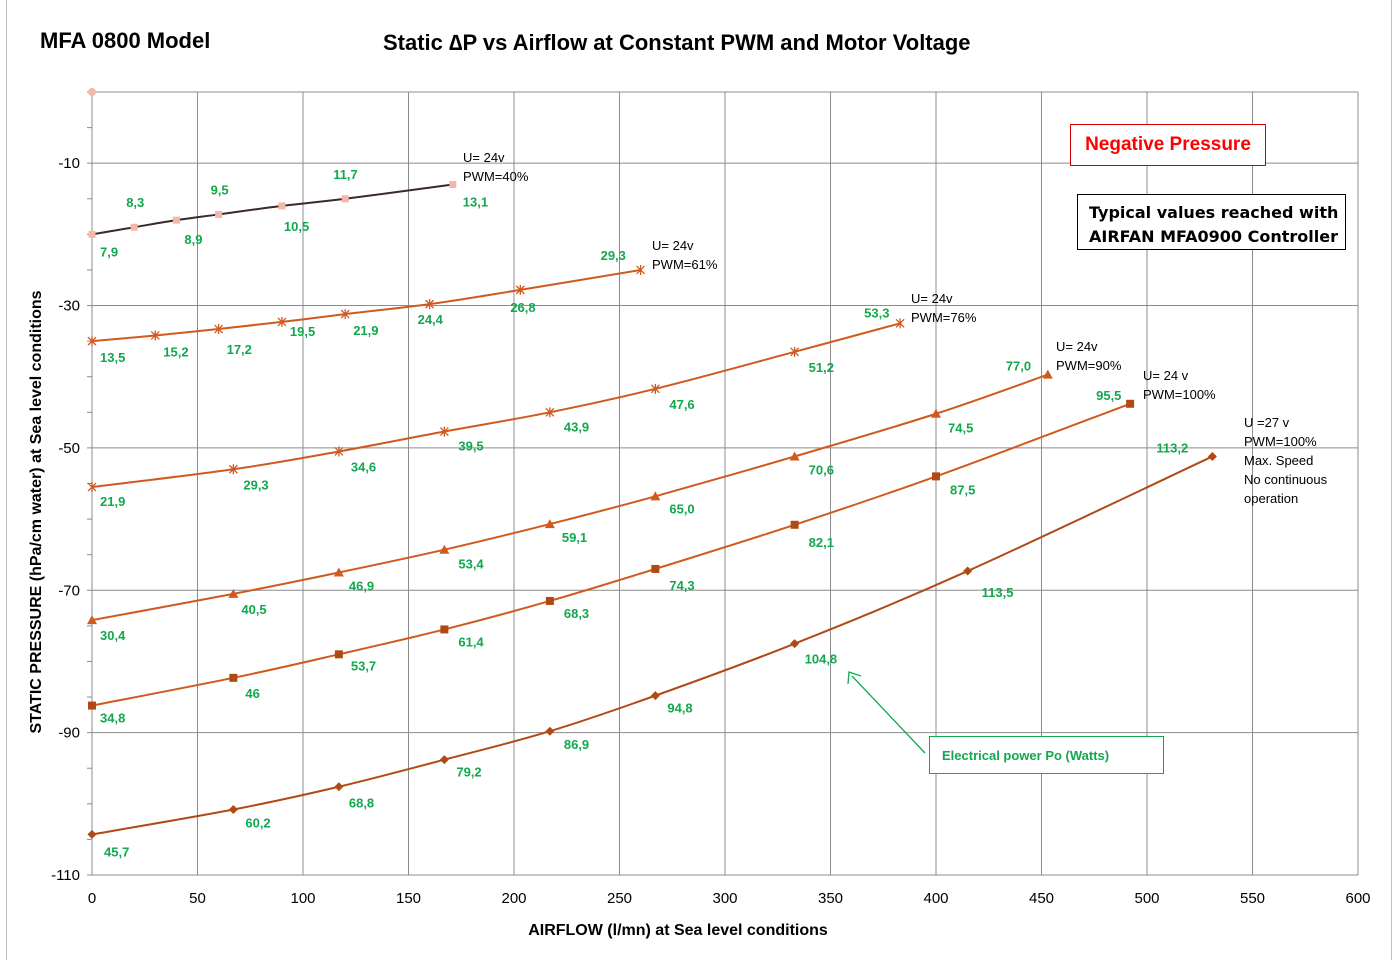 The image size is (1399, 962). What do you see at coordinates (496, 176) in the screenshot?
I see `series-label: PWM=40%` at bounding box center [496, 176].